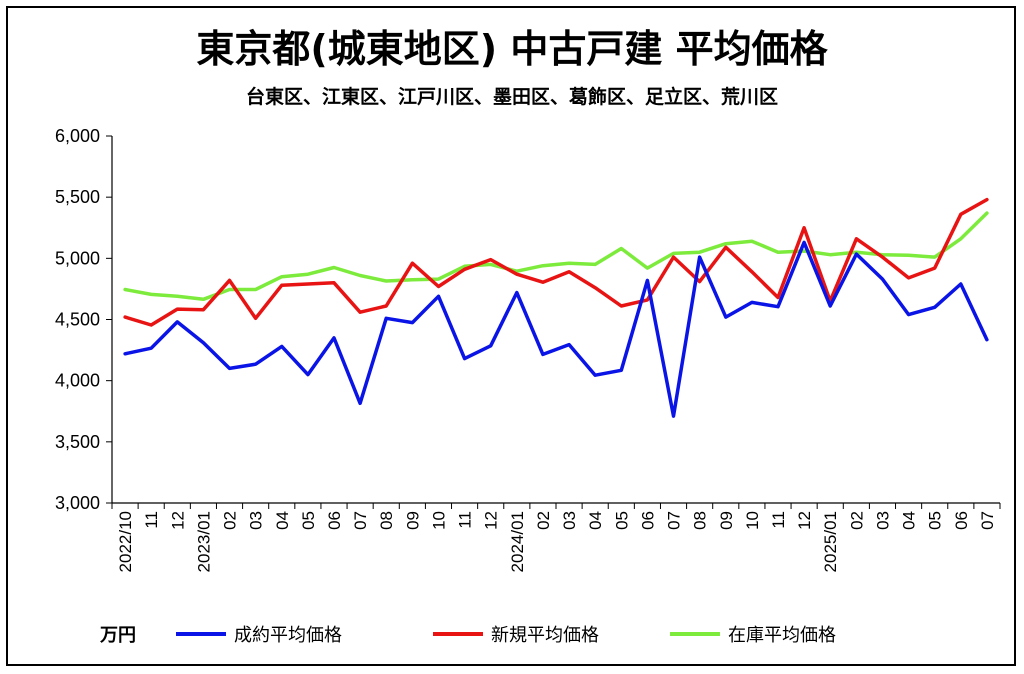 Image resolution: width=1024 pixels, height=674 pixels. Describe the element at coordinates (830, 541) in the screenshot. I see `x-tick-label: 2025/01` at that location.